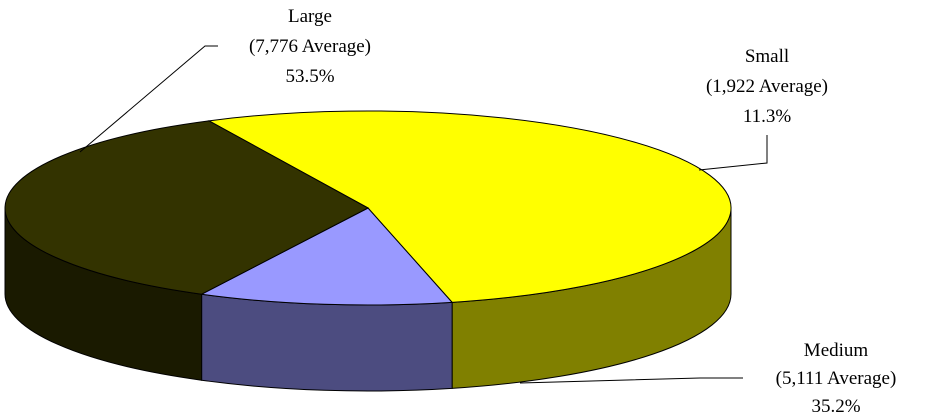 This screenshot has height=415, width=932. Describe the element at coordinates (836, 350) in the screenshot. I see `slice-label-medium-name: Medium` at that location.